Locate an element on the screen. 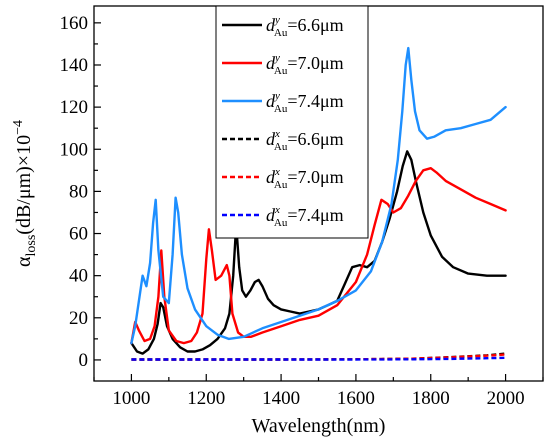 Image resolution: width=550 pixels, height=444 pixels. legend-label-2: dy Au=7.0μm is located at coordinates (305, 64).